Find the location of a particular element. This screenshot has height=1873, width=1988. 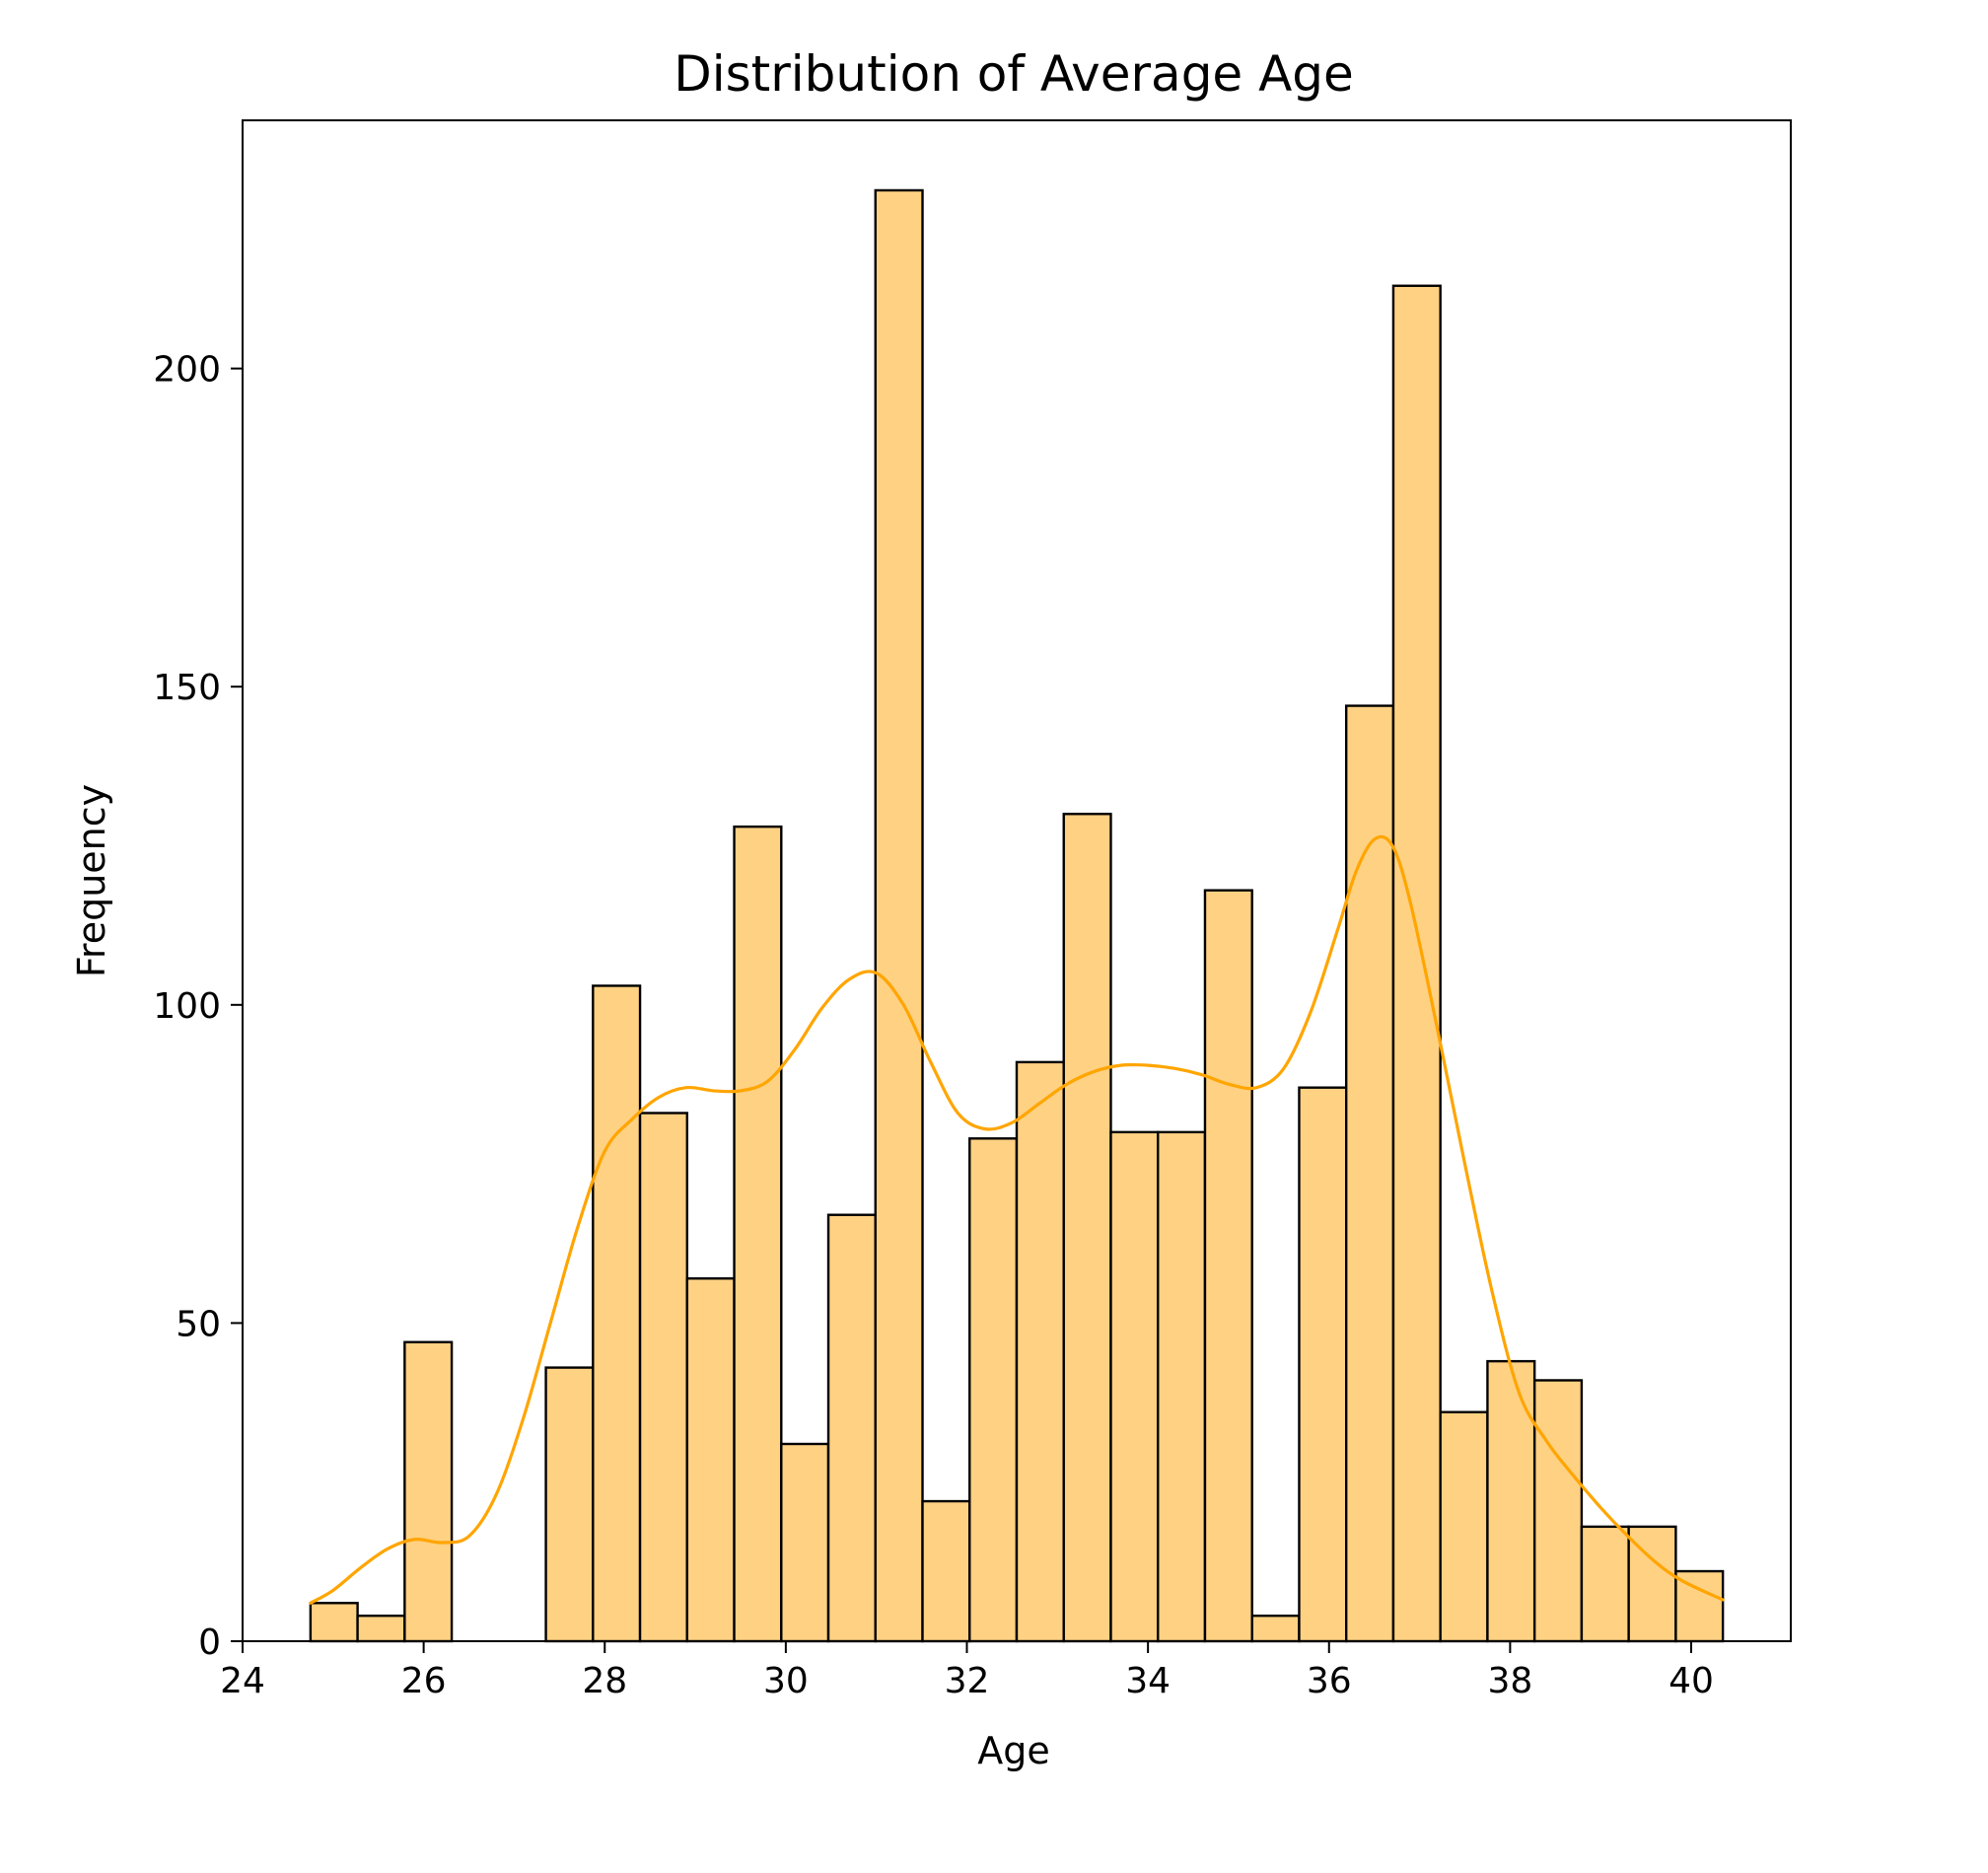

x-tick-label: 26 is located at coordinates (424, 1681).